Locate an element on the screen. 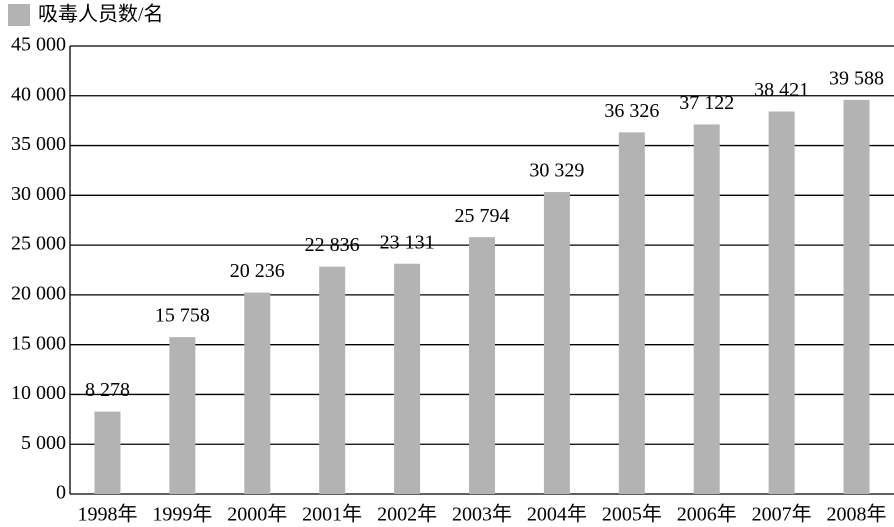 Image resolution: width=894 pixels, height=527 pixels. y-tick-label: 25 000 is located at coordinates (38, 244).